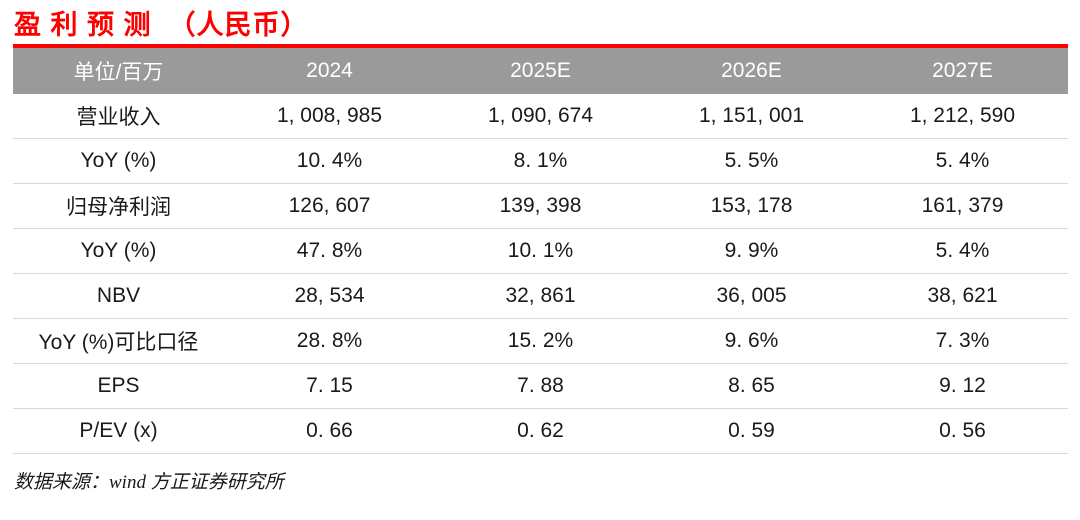 The height and width of the screenshot is (520, 1080). I want to click on cell-value: 38, 621, so click(962, 295).